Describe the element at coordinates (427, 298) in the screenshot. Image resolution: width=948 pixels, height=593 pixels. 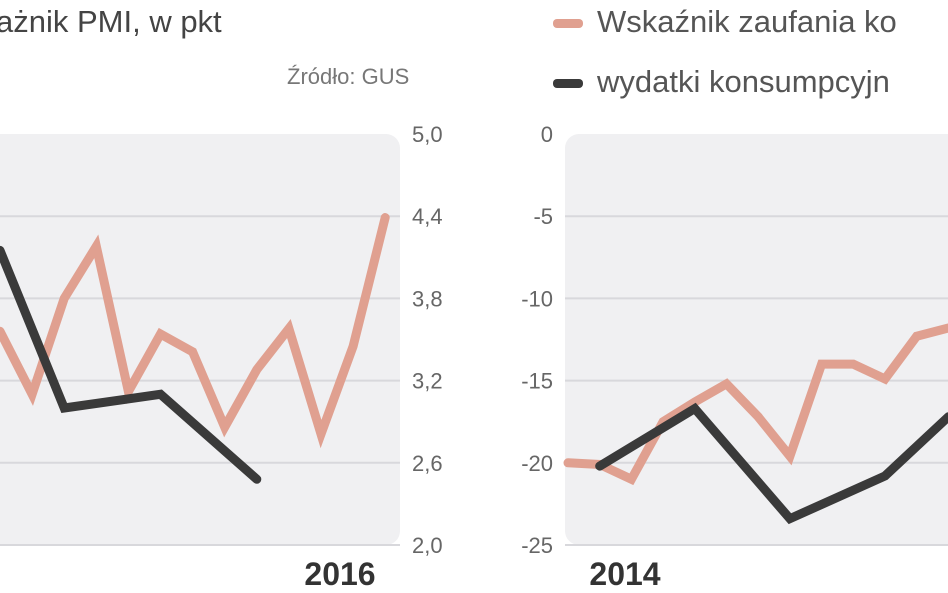
I see `y-tick-label: 3,8` at that location.